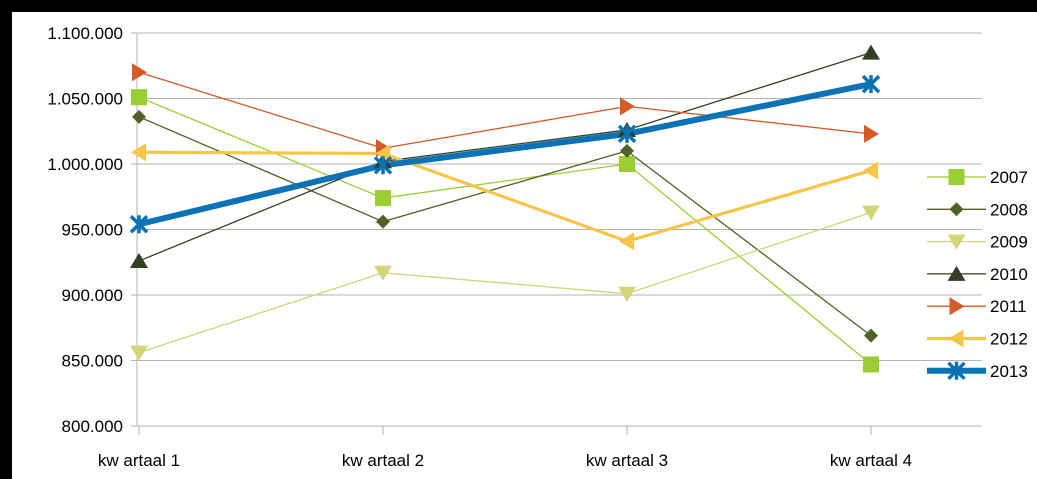 This screenshot has width=1037, height=479. Describe the element at coordinates (627, 460) in the screenshot. I see `x-tick-label: kw artaal 3` at that location.